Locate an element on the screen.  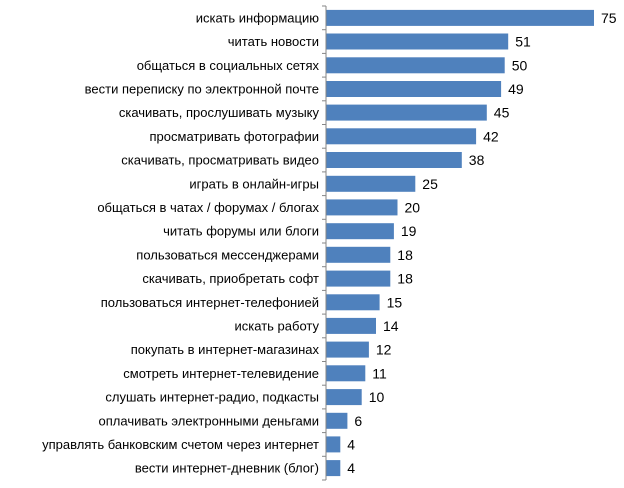
category-label: искать работу is located at coordinates (277, 325).